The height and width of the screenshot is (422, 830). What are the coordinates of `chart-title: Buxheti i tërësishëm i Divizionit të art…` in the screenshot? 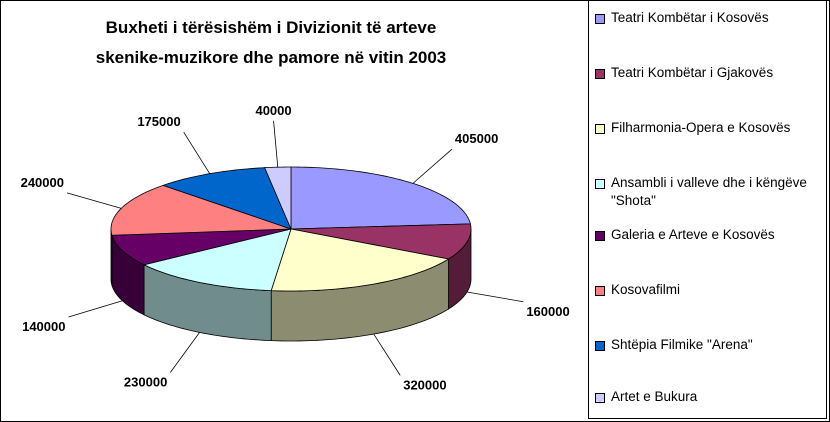 It's located at (271, 27).